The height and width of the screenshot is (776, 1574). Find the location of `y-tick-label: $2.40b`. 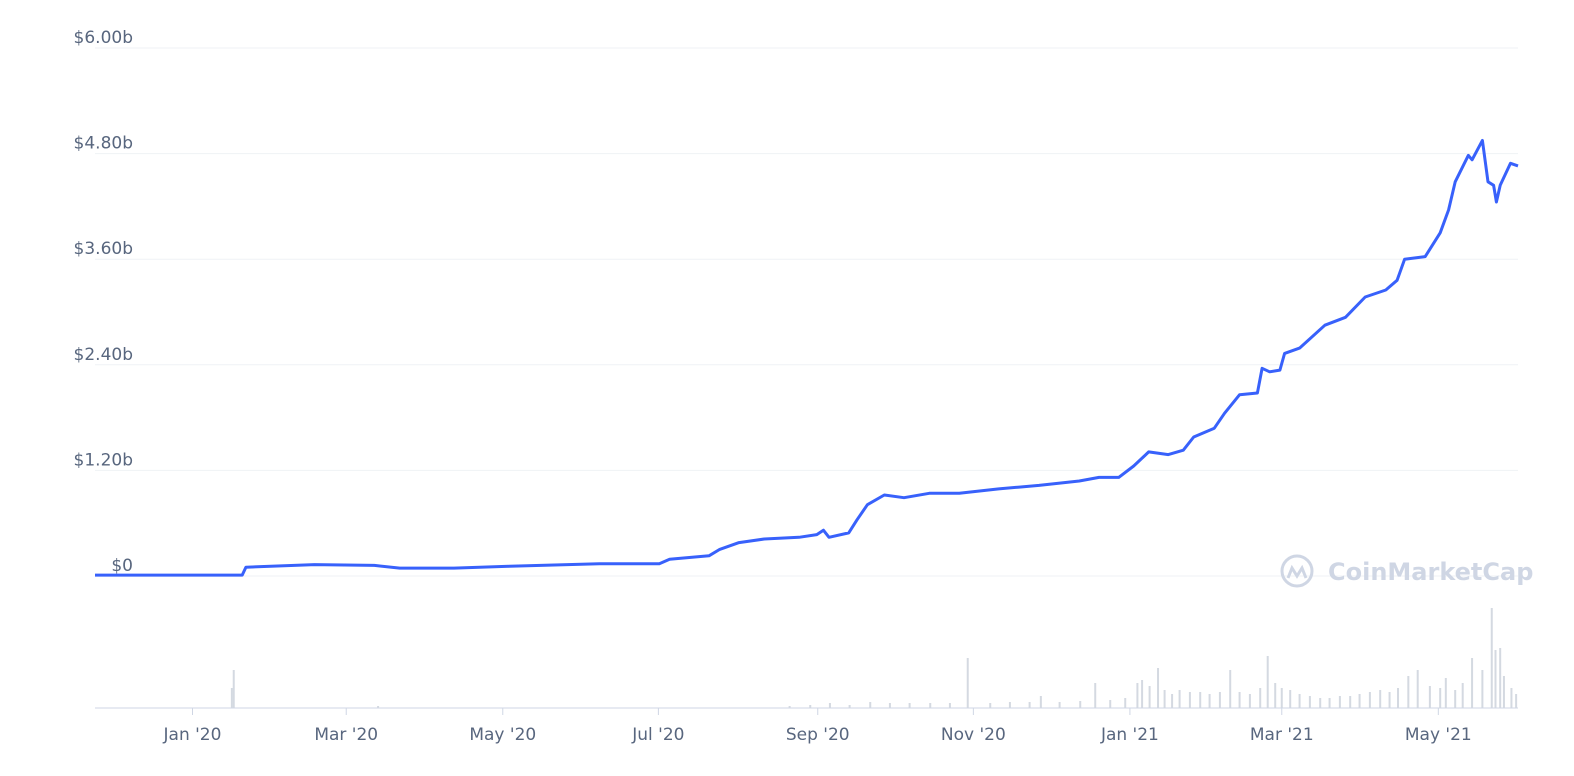

y-tick-label: $2.40b is located at coordinates (103, 355).